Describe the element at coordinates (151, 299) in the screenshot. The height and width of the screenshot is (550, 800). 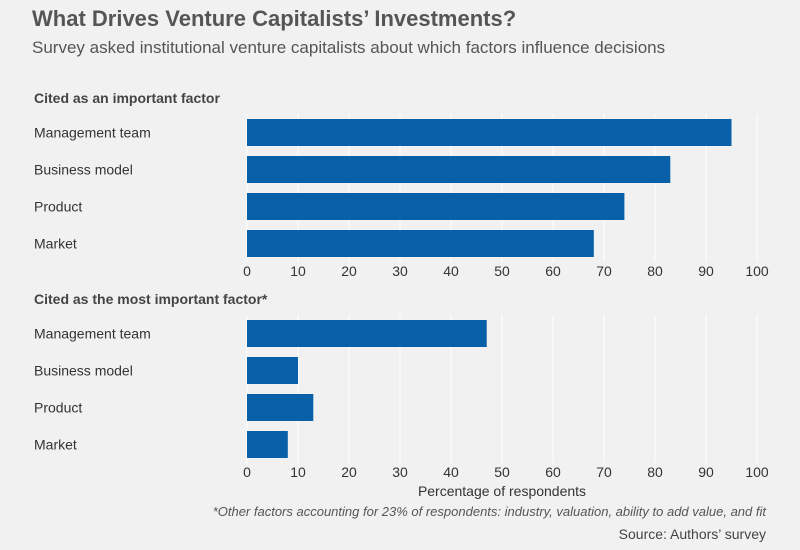
I see `panel-title: Cited as the most important factor*` at that location.